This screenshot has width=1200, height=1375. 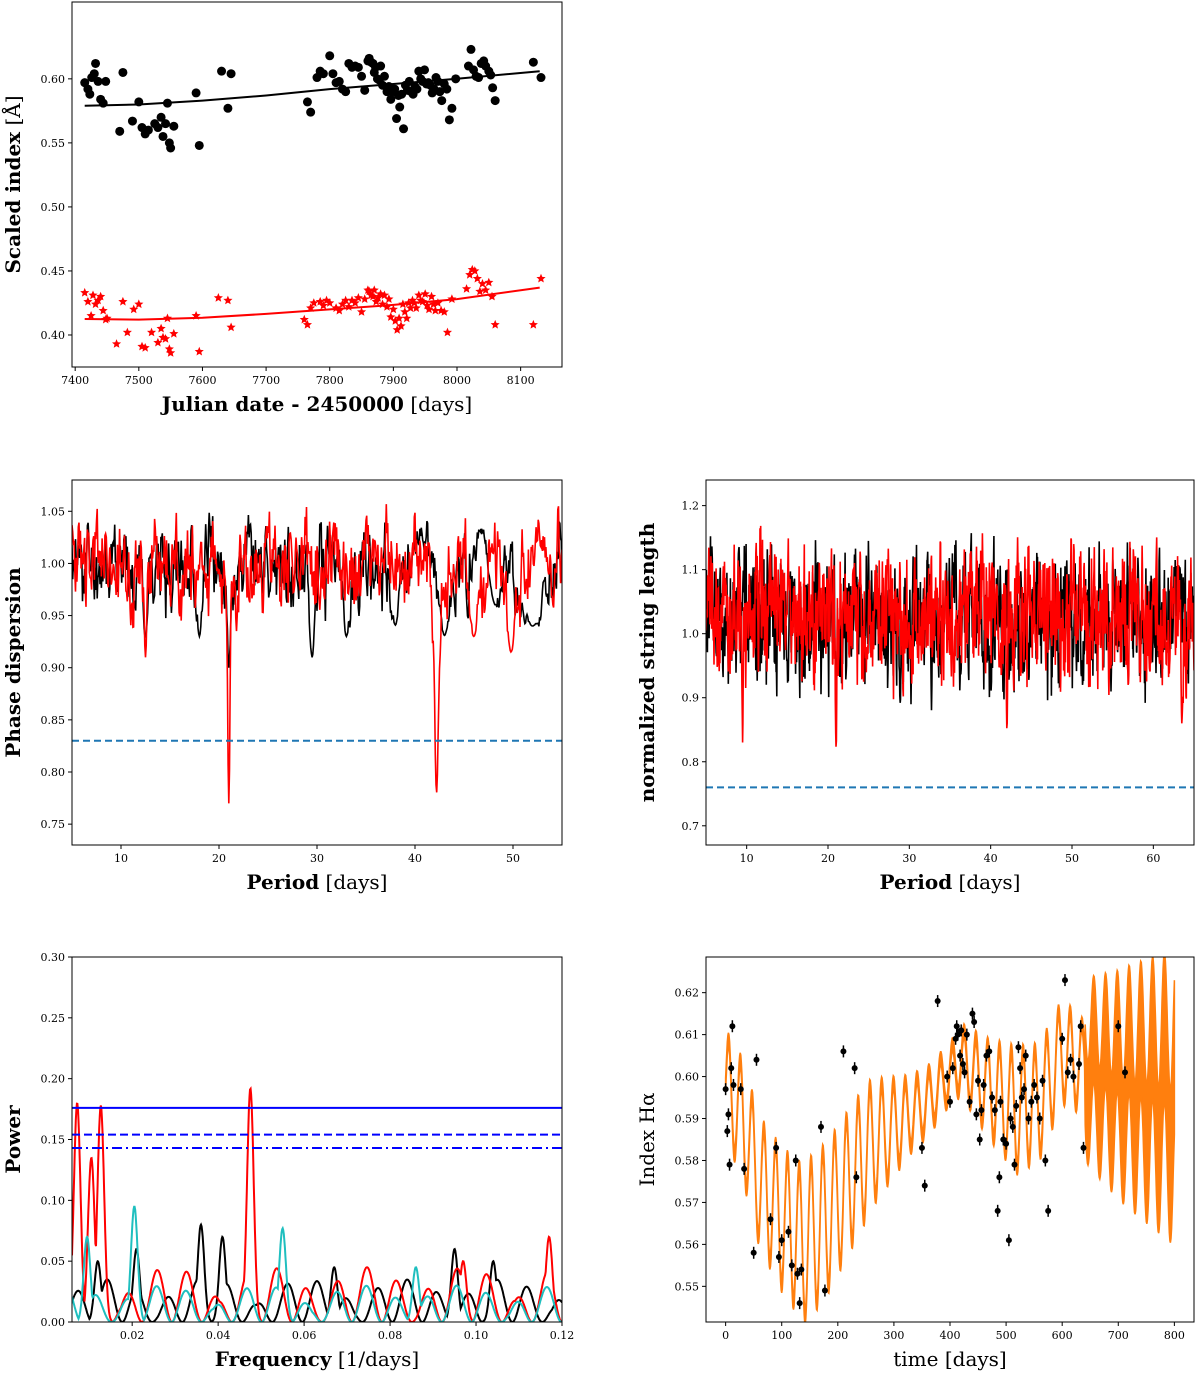 What do you see at coordinates (53, 1079) in the screenshot?
I see `y-tick-label: 0.20` at bounding box center [53, 1079].